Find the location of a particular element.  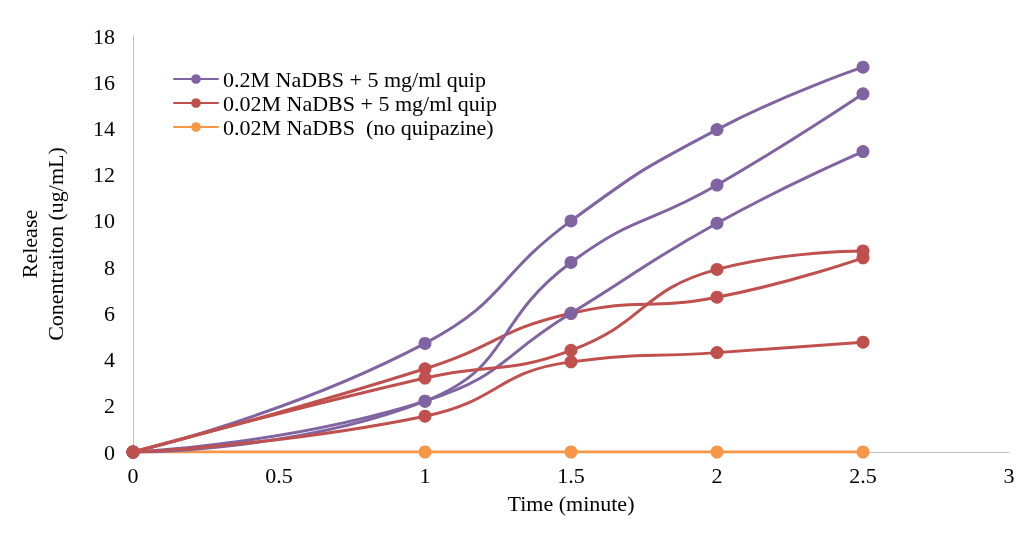

y-tick-label: 10 is located at coordinates (104, 221).